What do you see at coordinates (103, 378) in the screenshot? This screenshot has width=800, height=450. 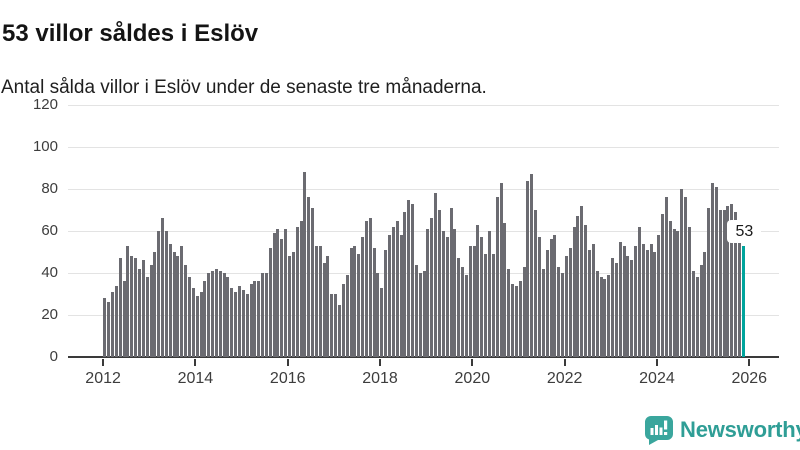 I see `x-tick-label: 2012` at bounding box center [103, 378].